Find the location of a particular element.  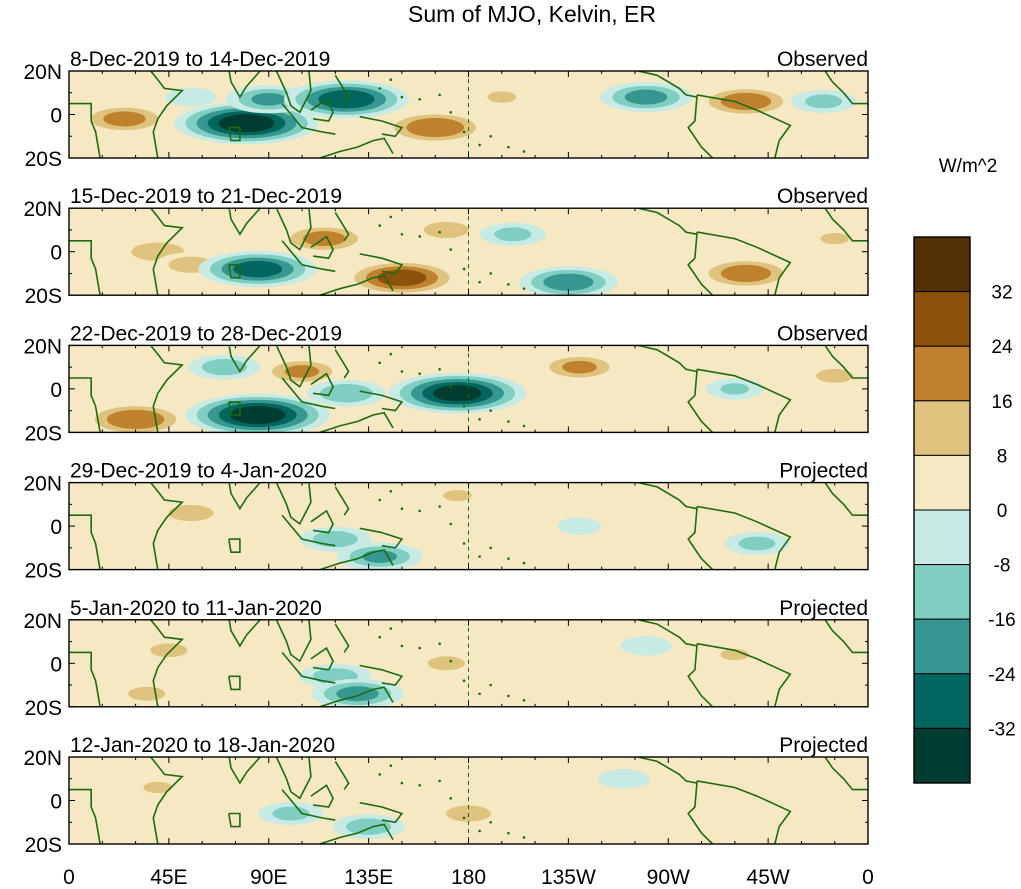

x-tick-label: 135W is located at coordinates (568, 877).